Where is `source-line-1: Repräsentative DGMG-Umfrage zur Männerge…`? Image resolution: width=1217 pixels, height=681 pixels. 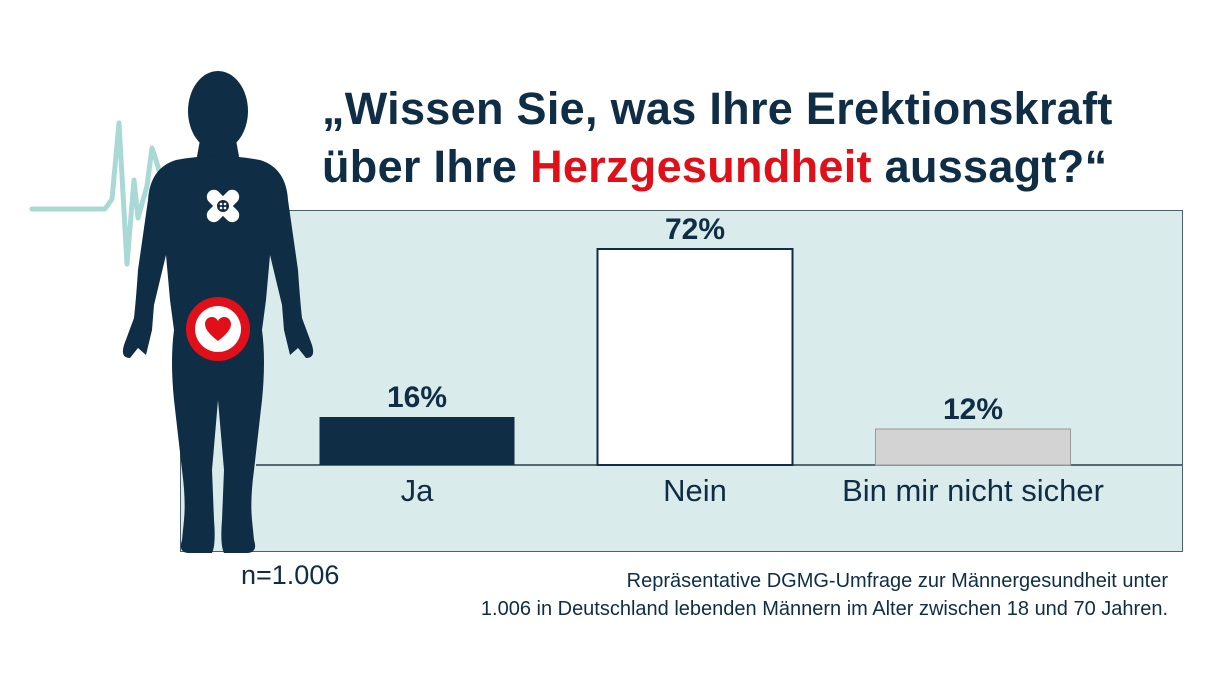 source-line-1: Repräsentative DGMG-Umfrage zur Männerge… is located at coordinates (897, 581).